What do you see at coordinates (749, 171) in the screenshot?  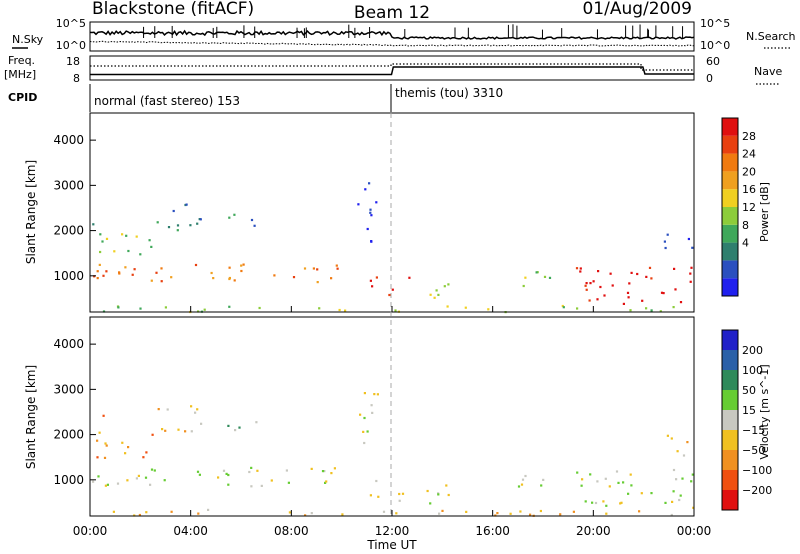 I see `colorbar-label: 20` at bounding box center [749, 171].